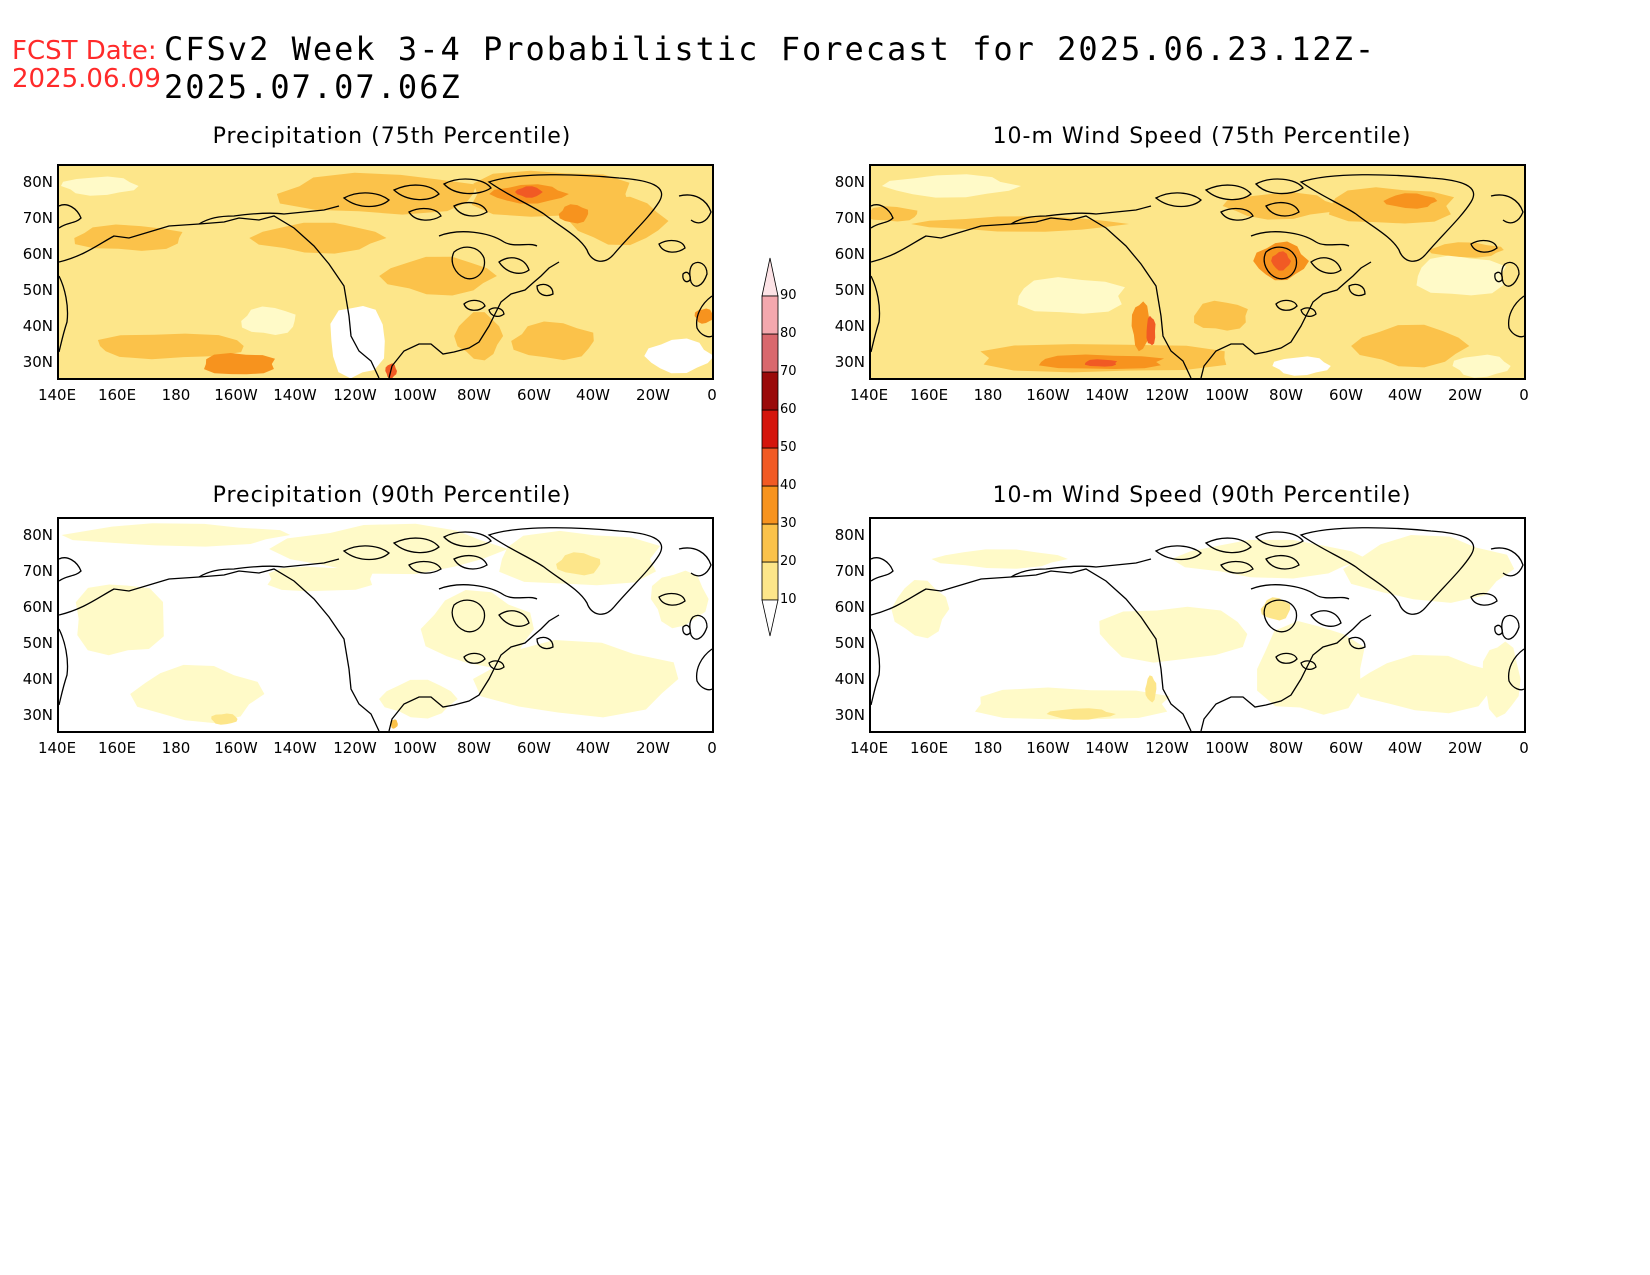 The height and width of the screenshot is (1275, 1650). I want to click on colorbar-tick-label: 40, so click(788, 485).